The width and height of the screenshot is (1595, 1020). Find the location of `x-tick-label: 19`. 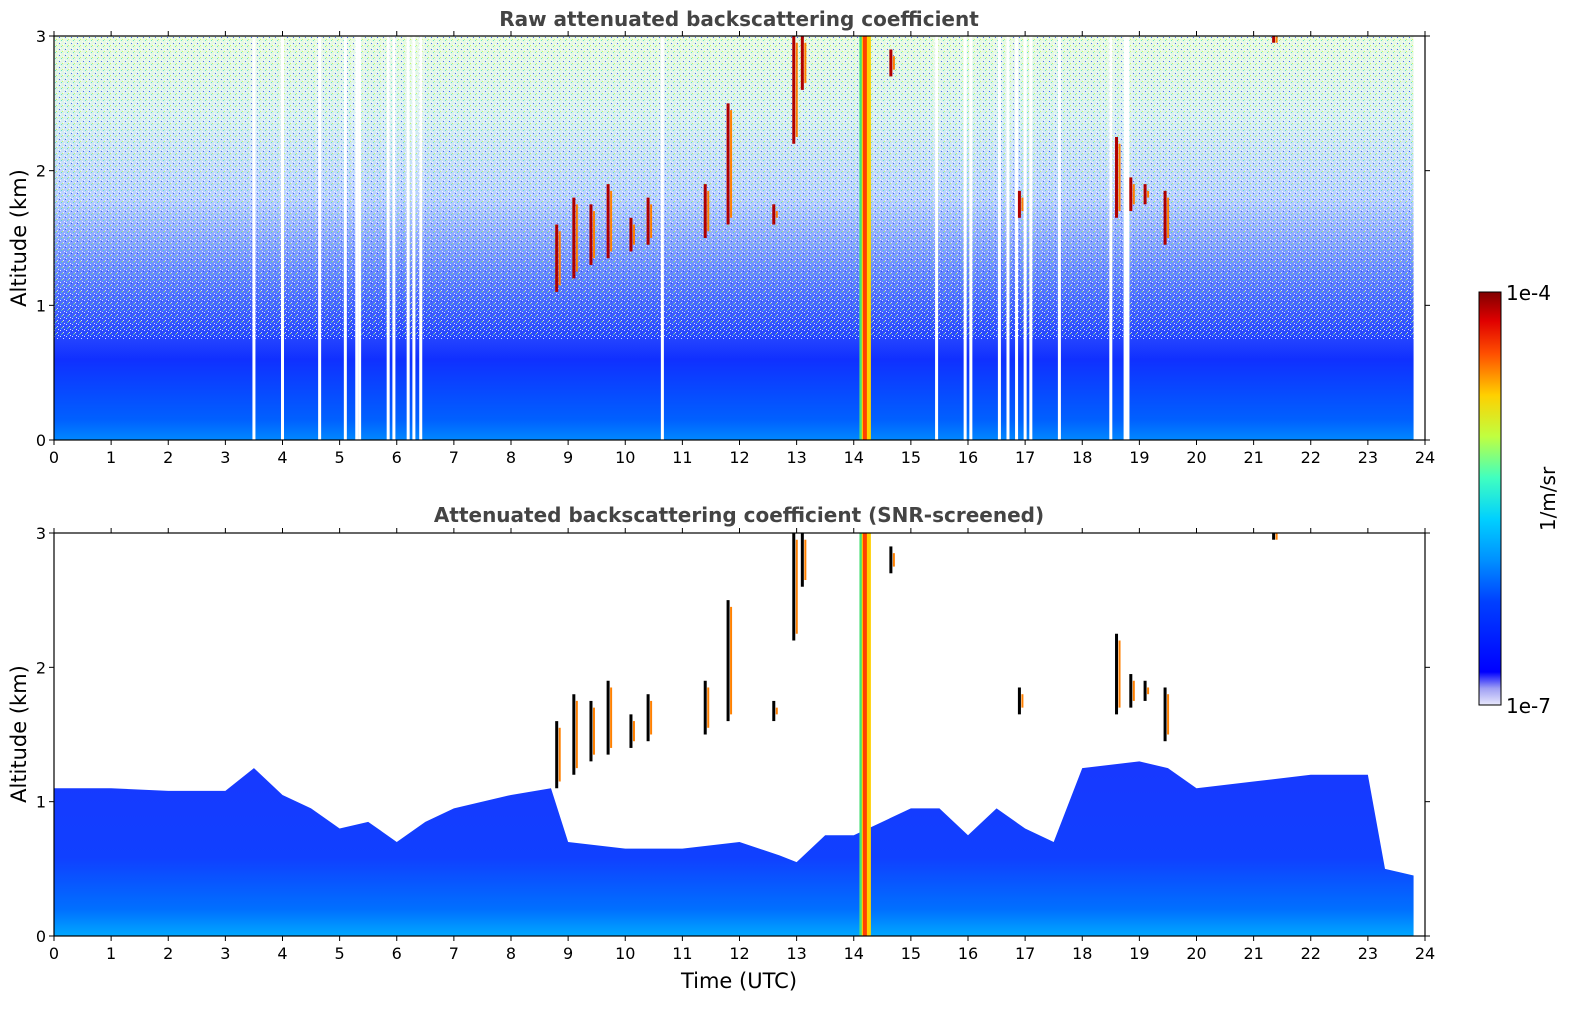

x-tick-label: 19 is located at coordinates (1139, 457).